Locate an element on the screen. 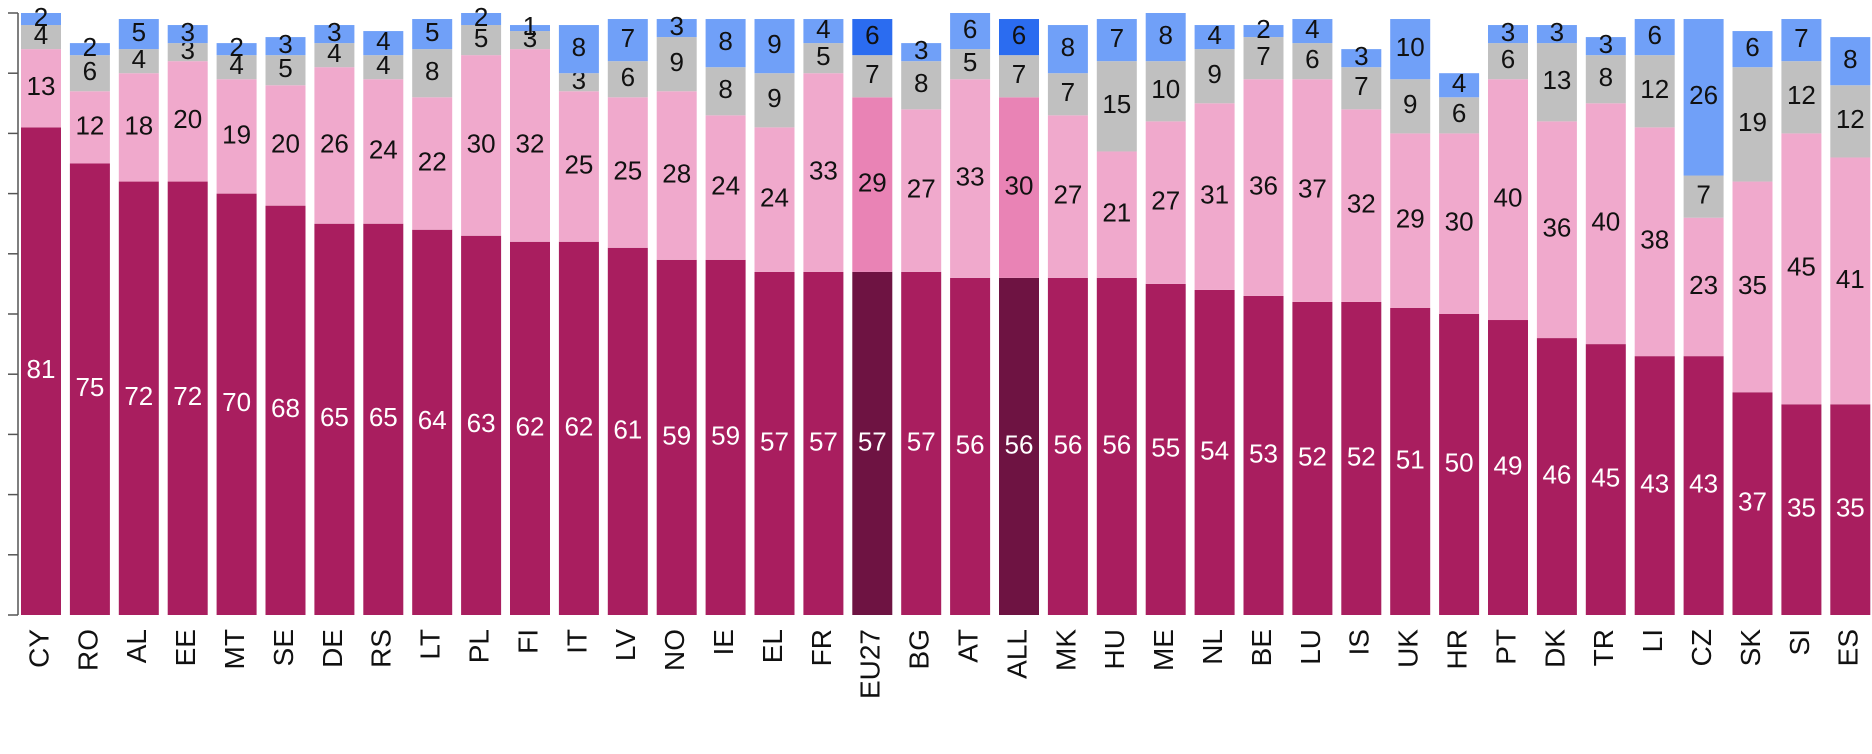 The image size is (1872, 754). value-label: 35 is located at coordinates (1850, 508).